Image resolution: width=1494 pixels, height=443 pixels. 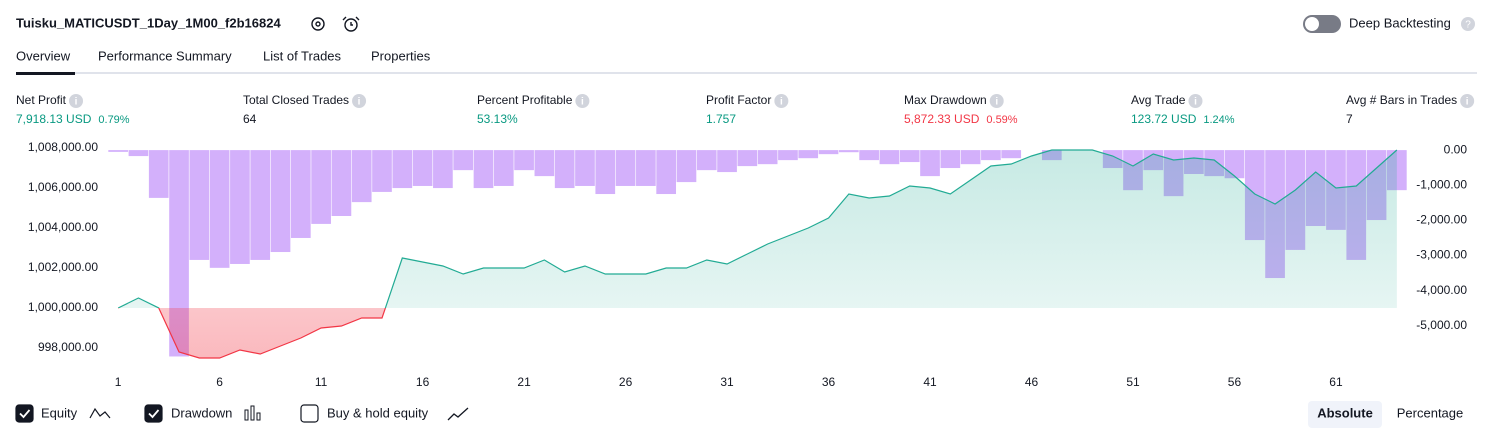 I want to click on metric-percent: 1.24%, so click(x=1218, y=120).